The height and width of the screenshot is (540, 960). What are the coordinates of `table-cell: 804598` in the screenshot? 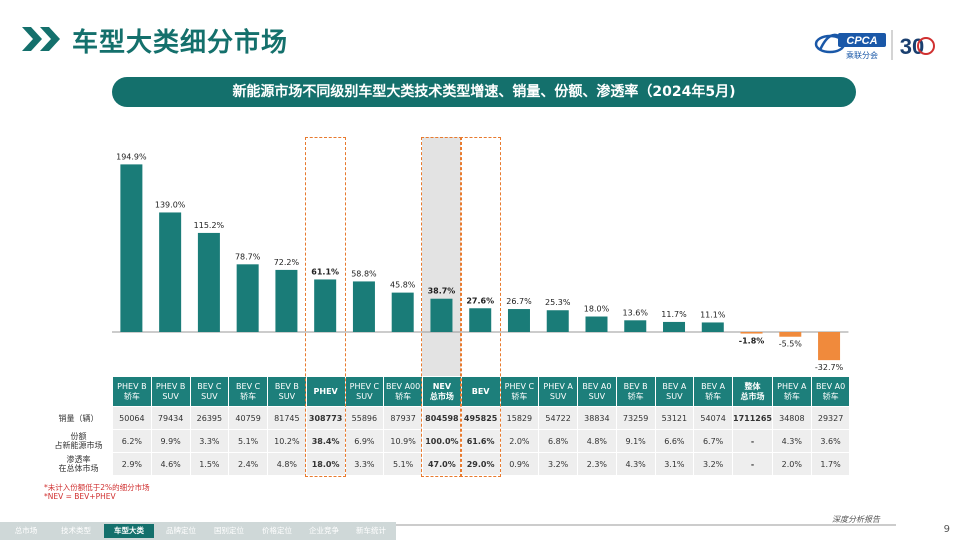 It's located at (442, 418).